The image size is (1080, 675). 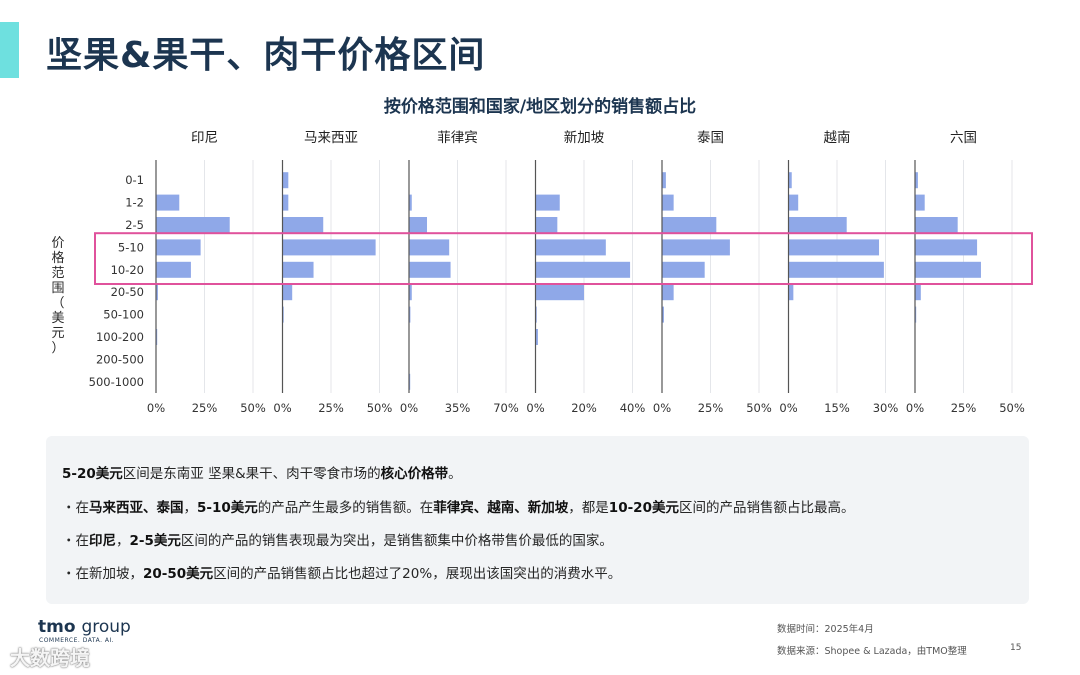 What do you see at coordinates (837, 408) in the screenshot?
I see `tick-label: 15%` at bounding box center [837, 408].